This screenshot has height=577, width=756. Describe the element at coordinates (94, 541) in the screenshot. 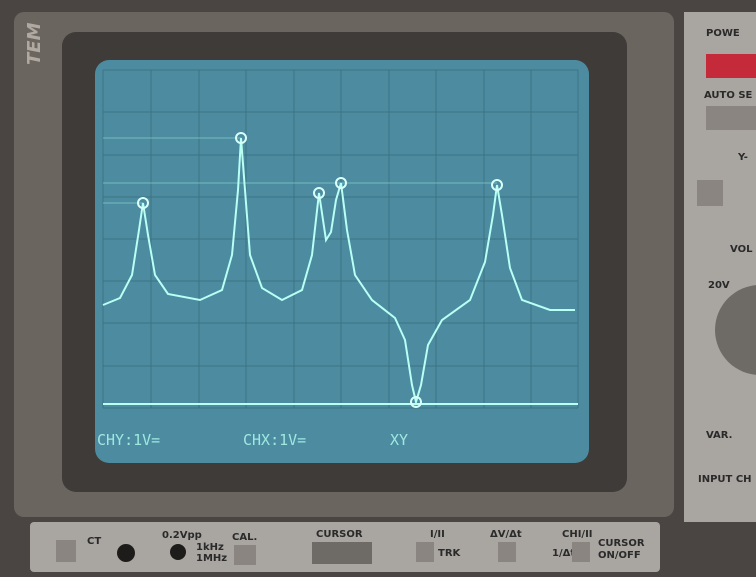

I see `ct-label: CT` at that location.